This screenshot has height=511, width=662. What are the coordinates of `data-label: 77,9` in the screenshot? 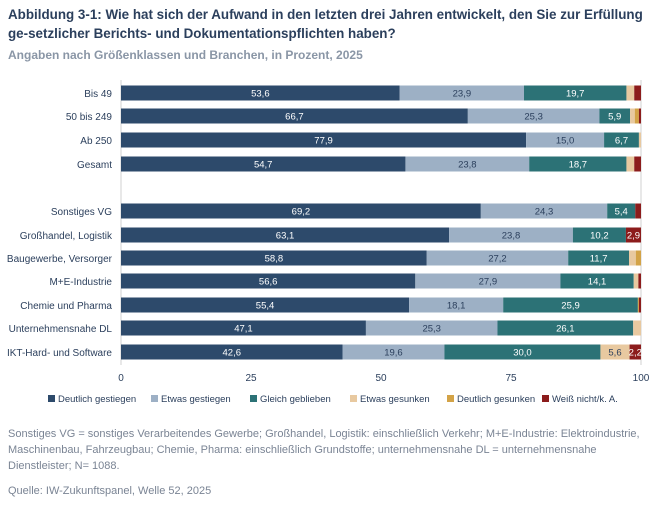 It's located at (323, 141).